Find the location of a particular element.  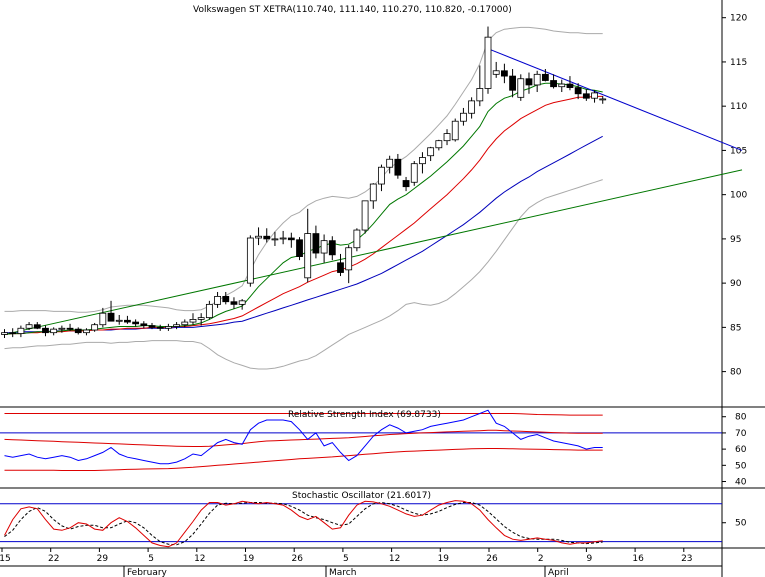

price-axis-label: 100 is located at coordinates (738, 196).